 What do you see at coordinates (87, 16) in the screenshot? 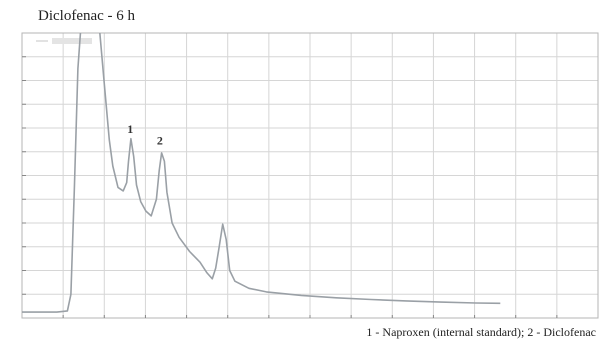
I see `chart-title: Diclofenac - 6 h` at bounding box center [87, 16].